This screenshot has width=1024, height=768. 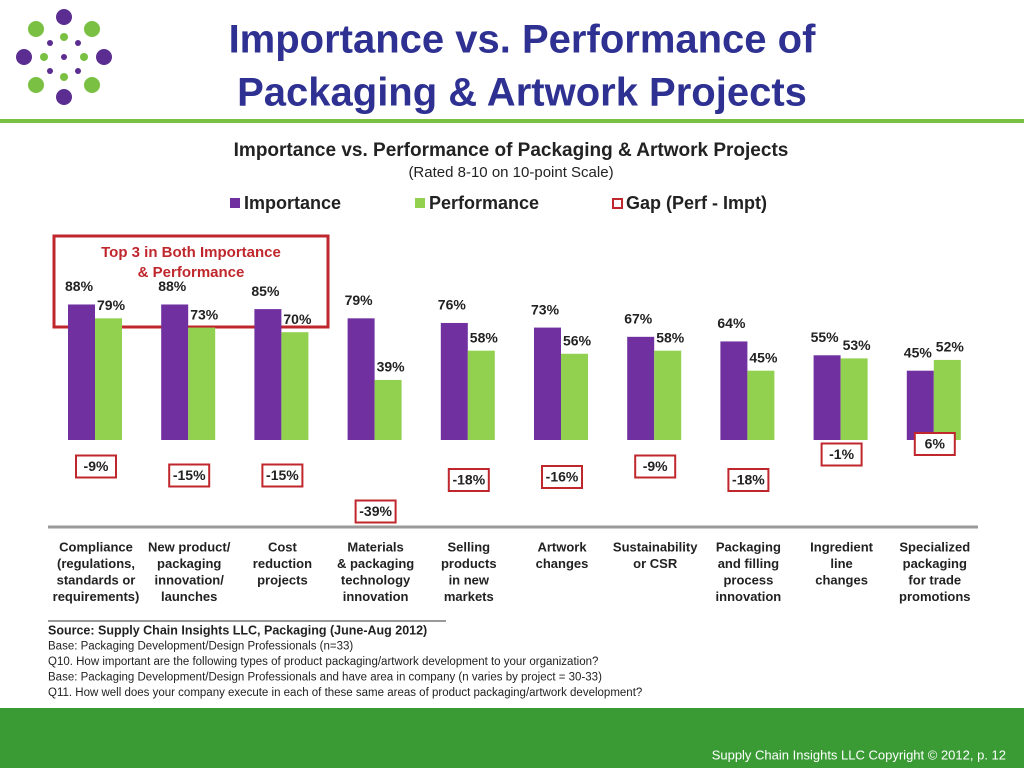 I want to click on logo, so click(x=64, y=57).